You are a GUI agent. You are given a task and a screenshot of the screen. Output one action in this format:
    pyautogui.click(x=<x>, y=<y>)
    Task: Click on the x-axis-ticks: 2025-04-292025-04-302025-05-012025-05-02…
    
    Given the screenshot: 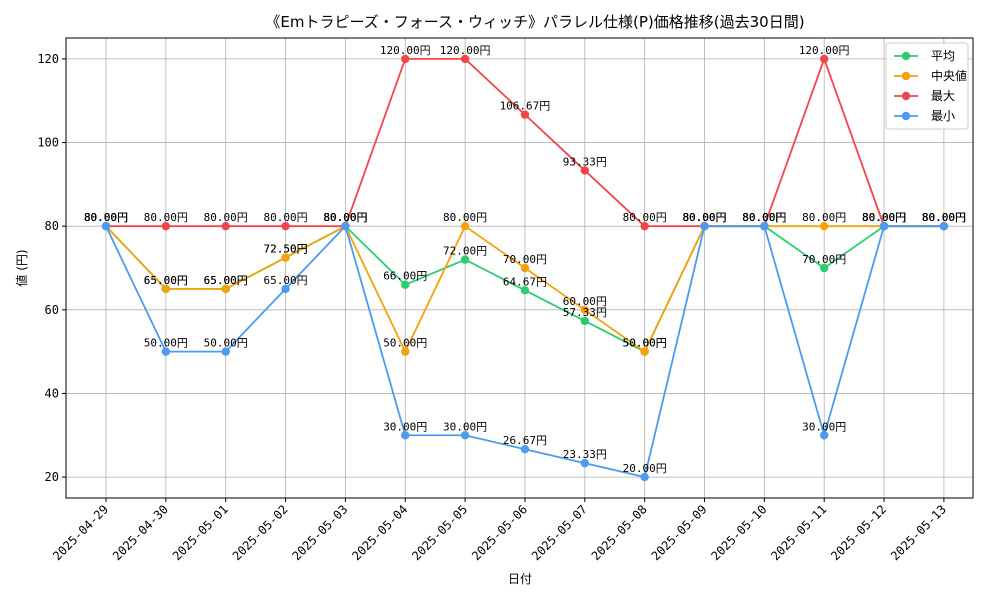 What is the action you would take?
    pyautogui.click(x=499, y=530)
    